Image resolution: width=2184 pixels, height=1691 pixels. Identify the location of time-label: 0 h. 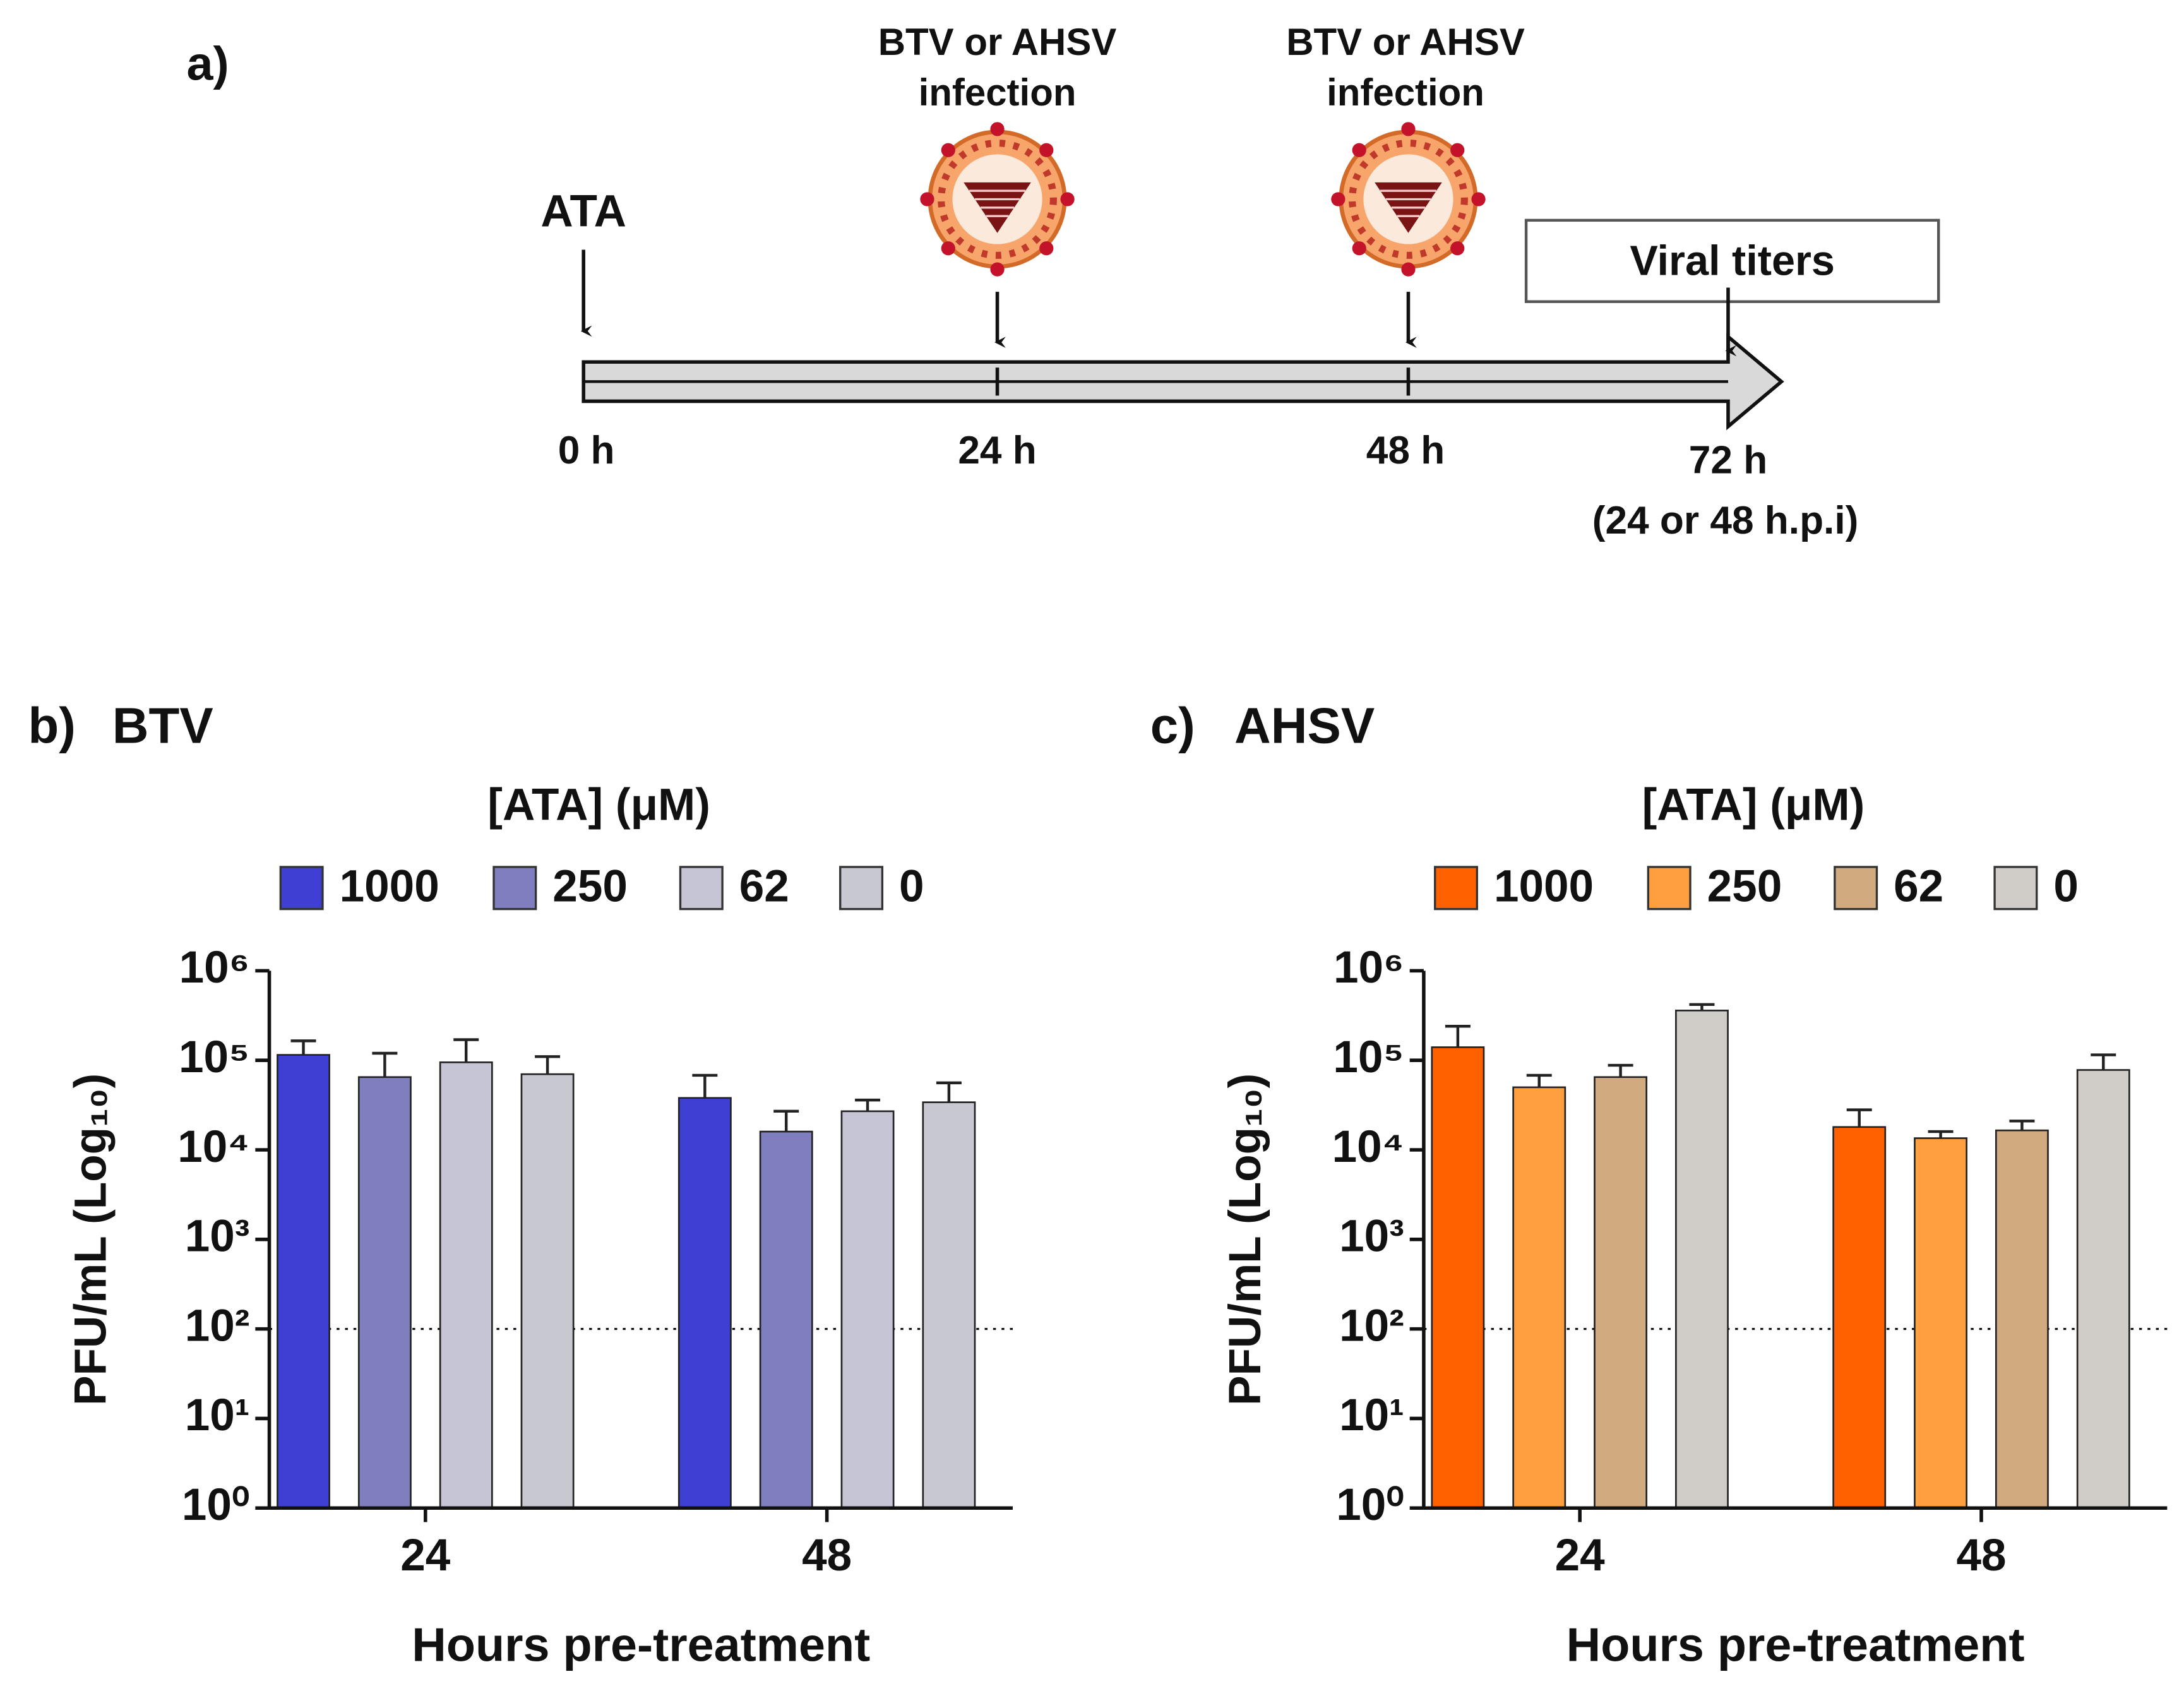
(586, 450).